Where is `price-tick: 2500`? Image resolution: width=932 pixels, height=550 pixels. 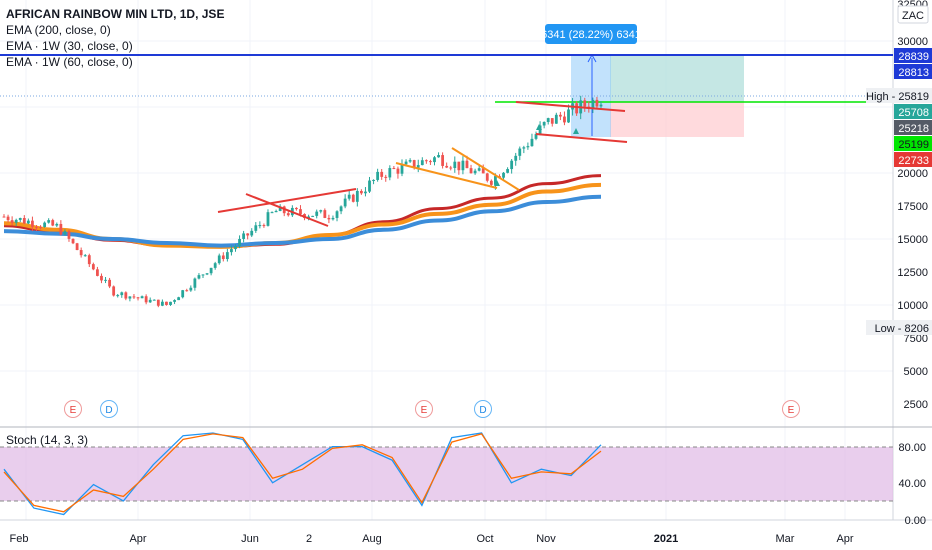 price-tick: 2500 is located at coordinates (916, 405).